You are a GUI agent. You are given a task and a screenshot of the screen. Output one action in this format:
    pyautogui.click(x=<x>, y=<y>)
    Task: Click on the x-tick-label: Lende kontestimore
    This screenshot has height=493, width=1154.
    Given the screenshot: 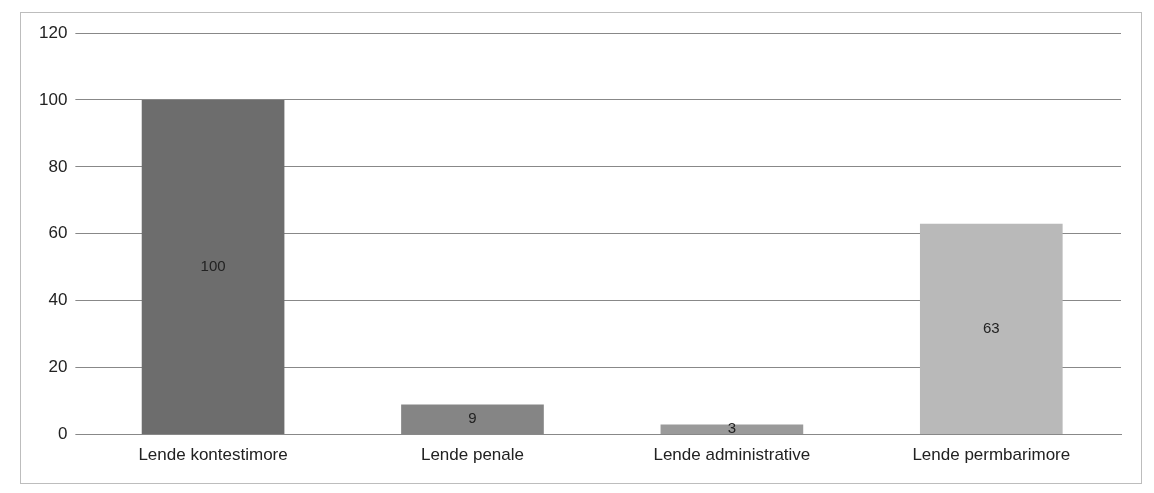 What is the action you would take?
    pyautogui.click(x=213, y=455)
    